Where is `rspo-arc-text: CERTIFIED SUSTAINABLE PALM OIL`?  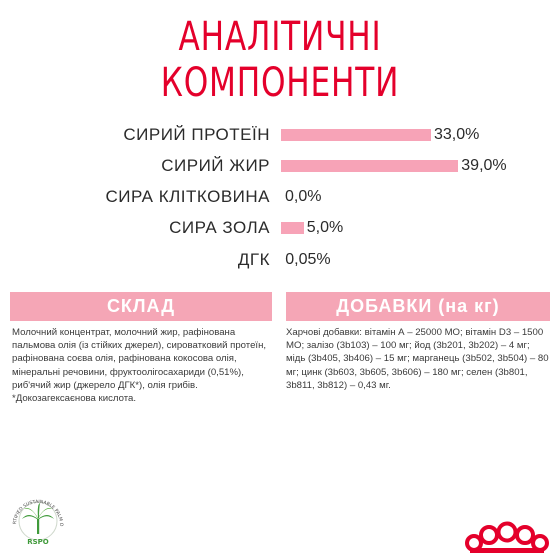
rspo-arc-text: CERTIFIED SUSTAINABLE PALM OIL is located at coordinates (36, 508).